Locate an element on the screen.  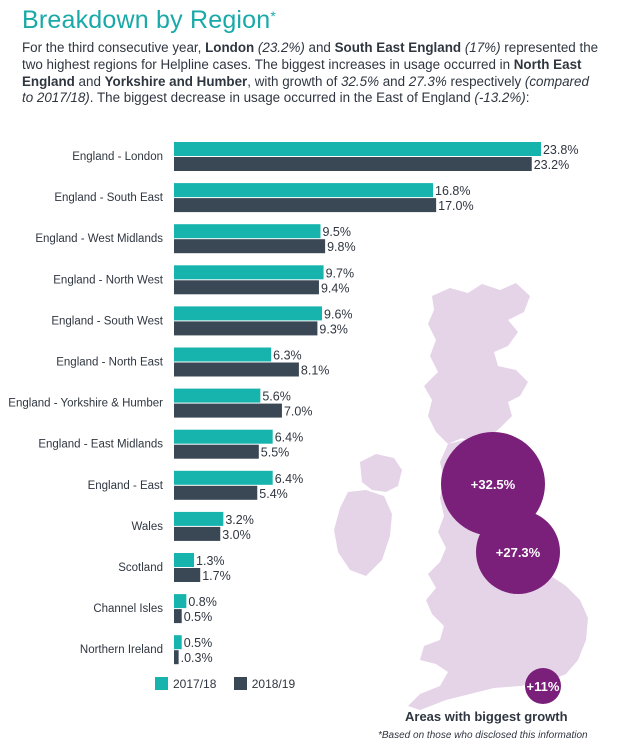
value-label: 23.8% is located at coordinates (560, 150).